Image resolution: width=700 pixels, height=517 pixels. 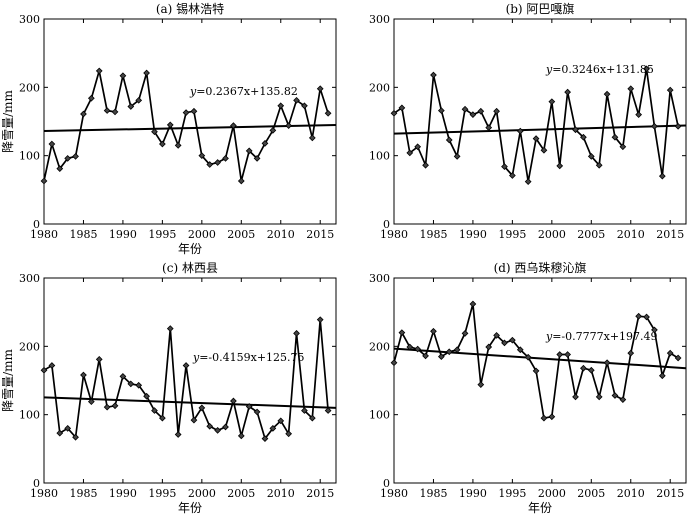 What do you see at coordinates (190, 8) in the screenshot?
I see `chart-title: (a) 锡林浩特` at bounding box center [190, 8].